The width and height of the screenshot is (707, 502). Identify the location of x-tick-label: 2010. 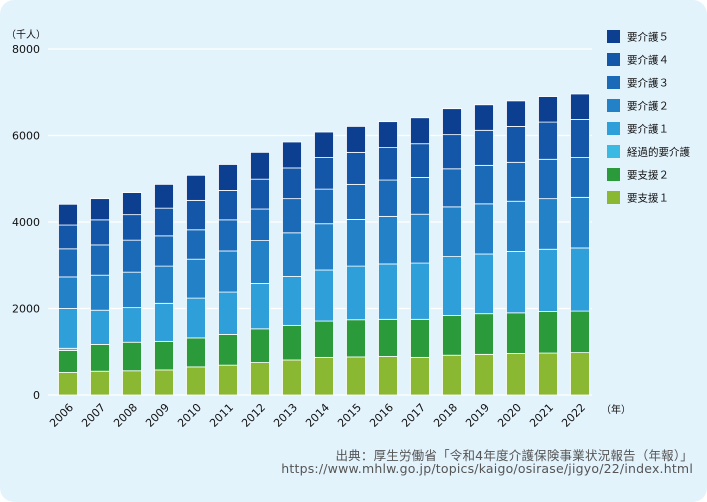
(189, 415).